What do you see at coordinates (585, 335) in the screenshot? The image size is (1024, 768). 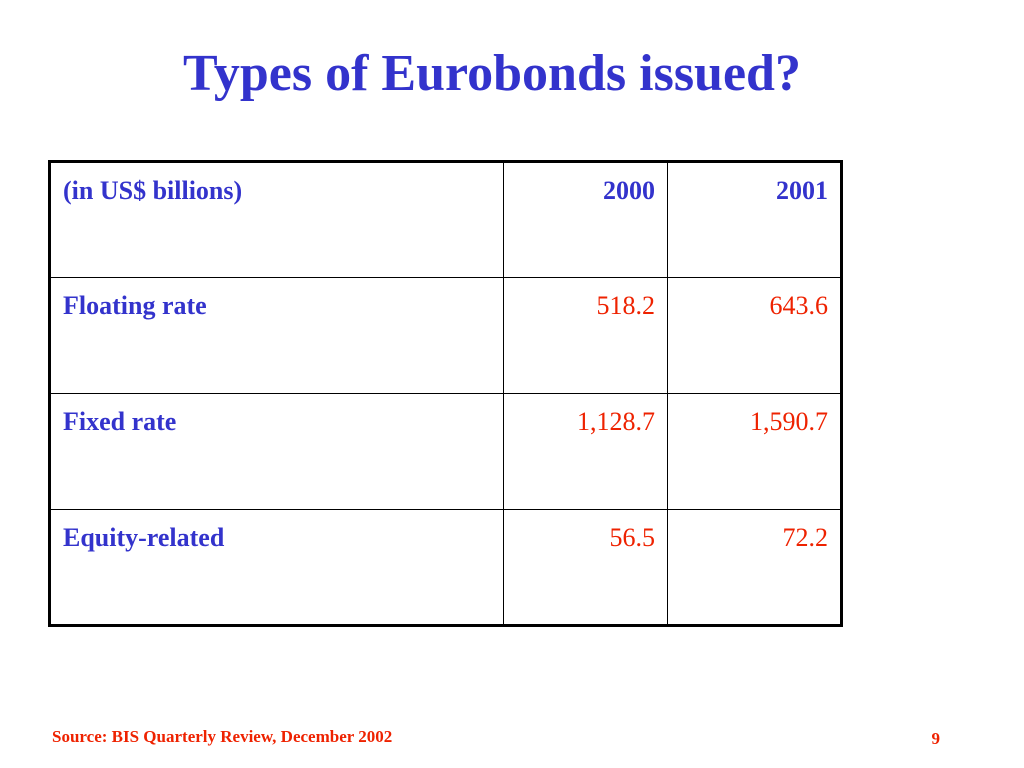 I see `cell-floating-rate-2000: 518.2` at bounding box center [585, 335].